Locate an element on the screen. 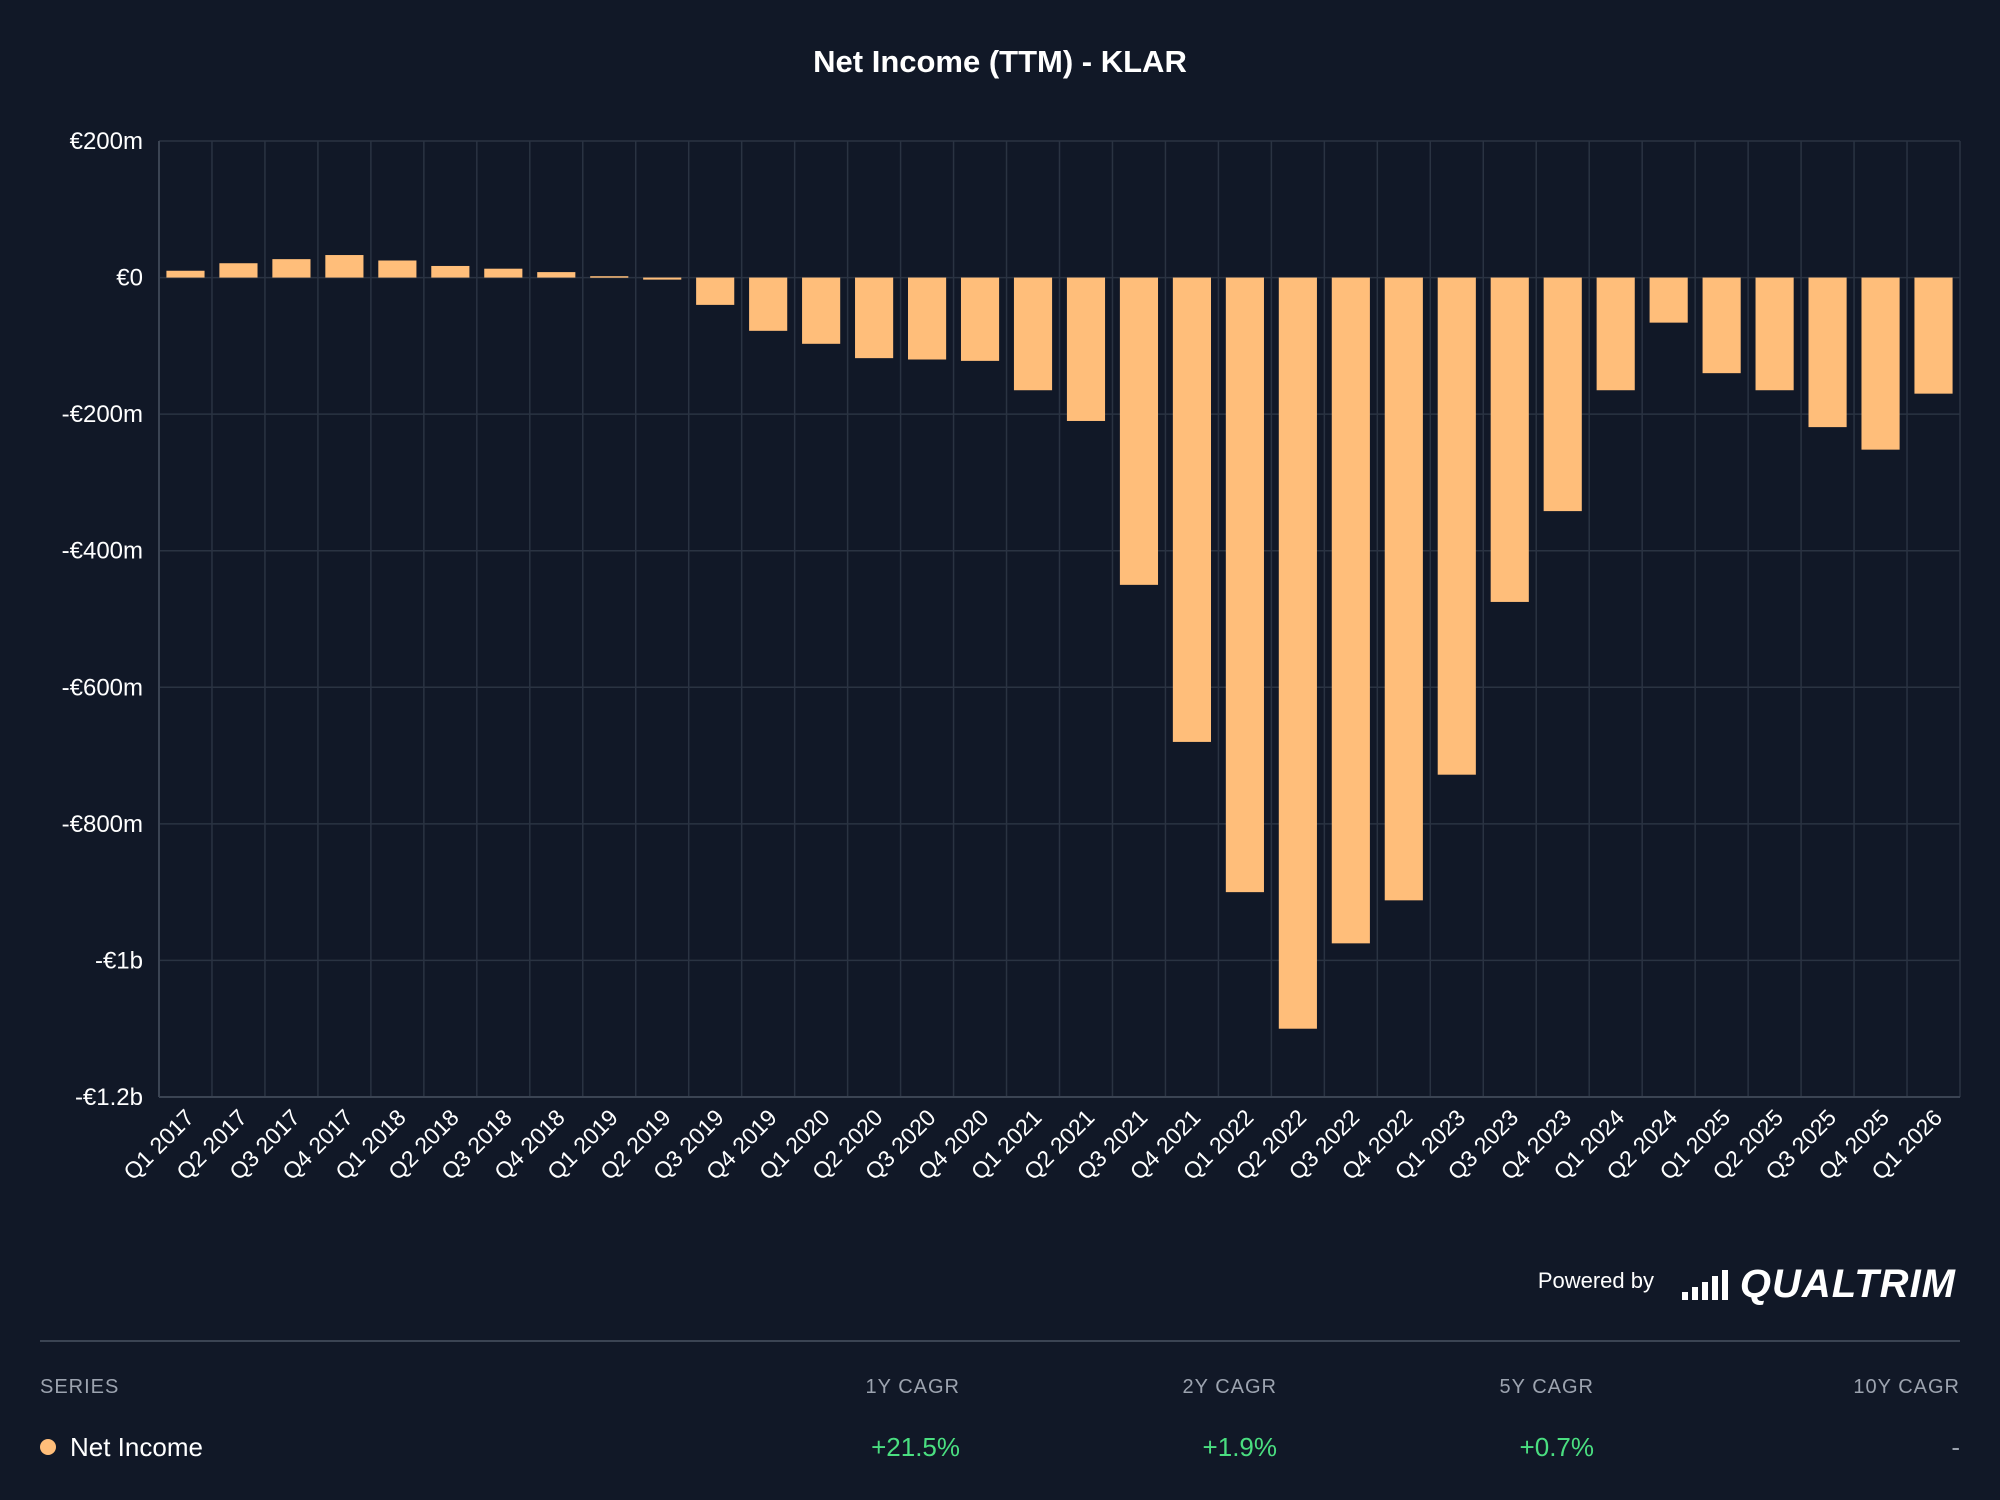 The width and height of the screenshot is (2000, 1500). y-tick-label: -€200m is located at coordinates (102, 414).